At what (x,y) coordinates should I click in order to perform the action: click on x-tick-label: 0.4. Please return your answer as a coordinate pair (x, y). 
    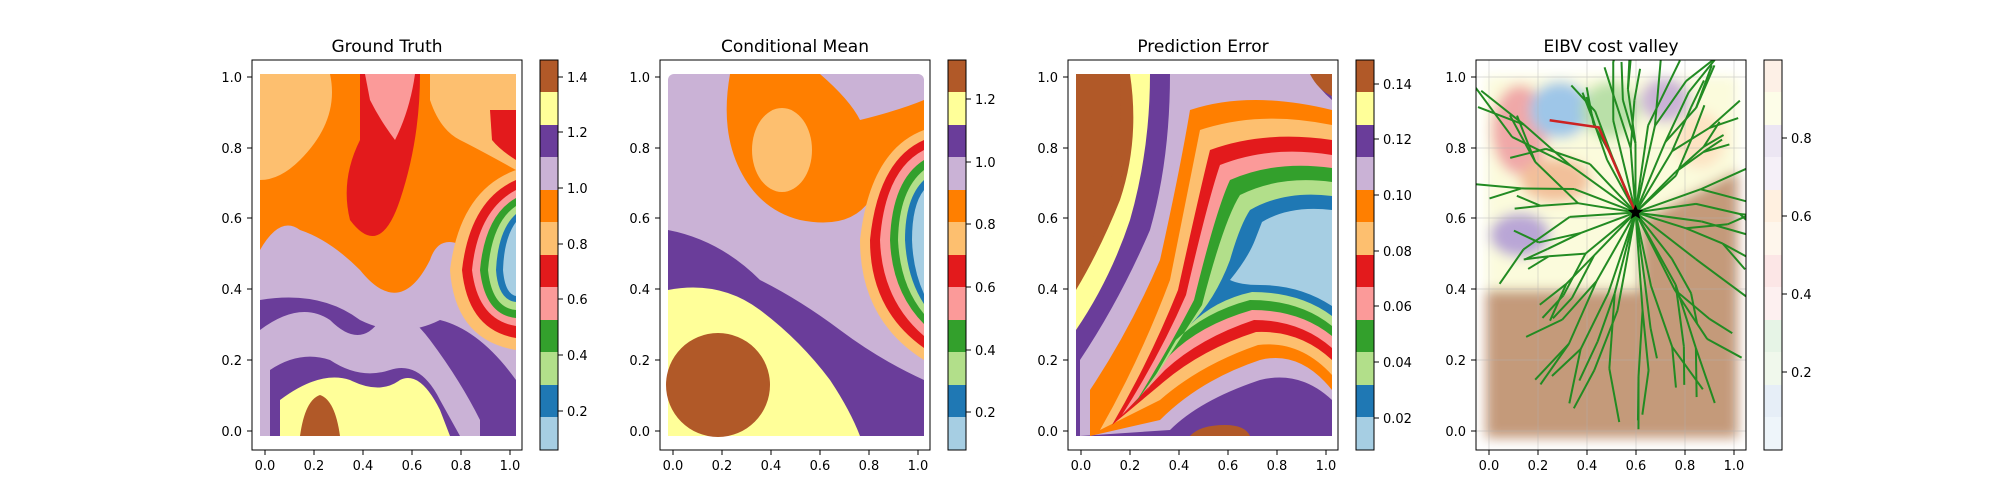
    Looking at the image, I should click on (363, 466).